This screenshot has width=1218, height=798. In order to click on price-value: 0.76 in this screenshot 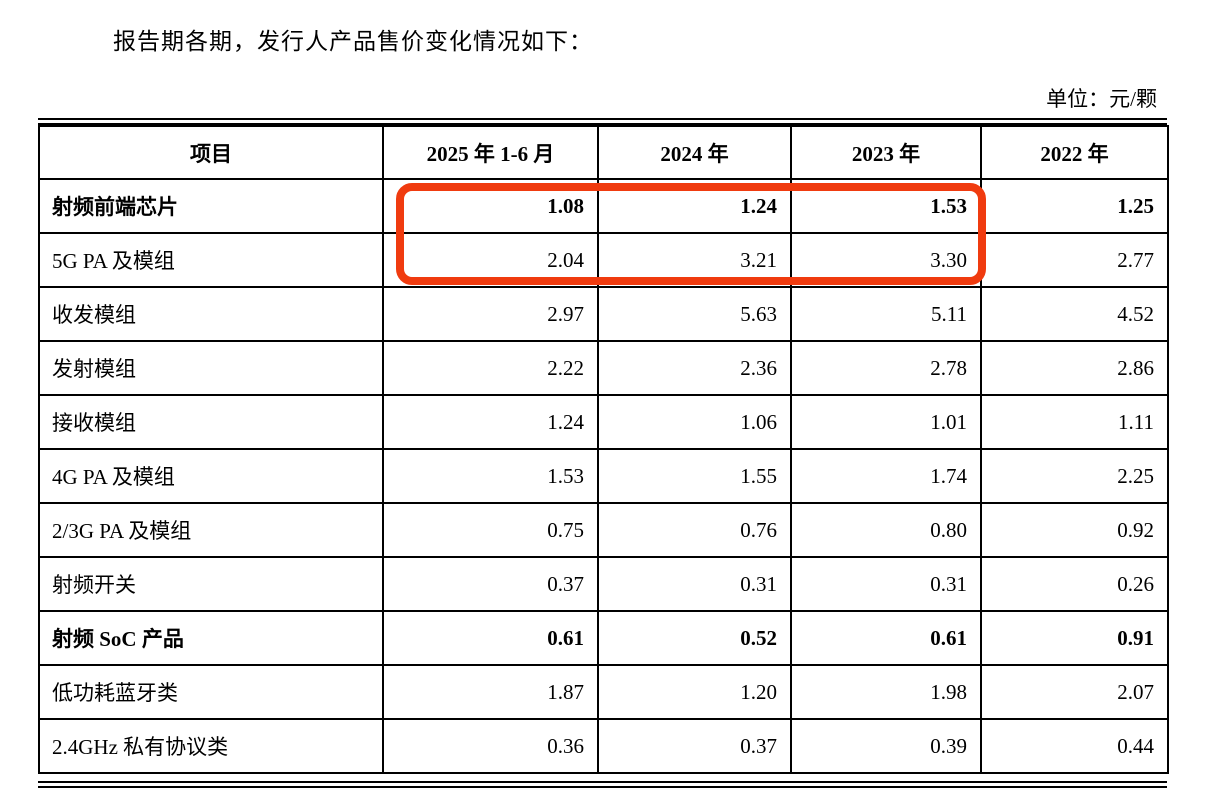, I will do `click(694, 530)`.